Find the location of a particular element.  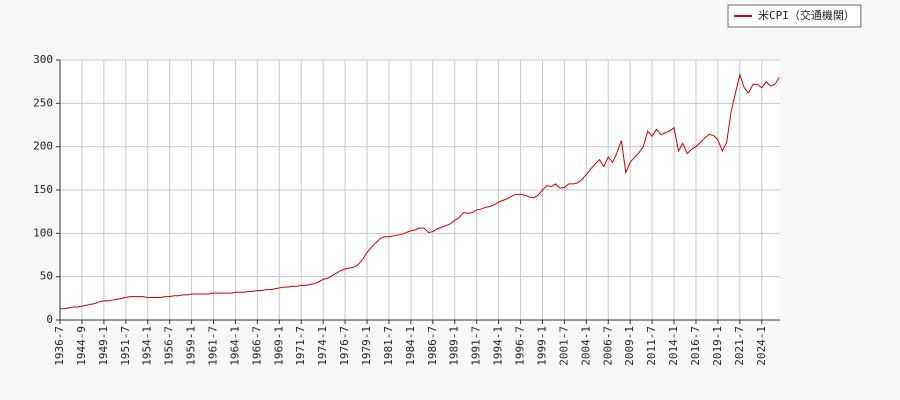

x-tick-label: 1981-7 is located at coordinates (388, 346).